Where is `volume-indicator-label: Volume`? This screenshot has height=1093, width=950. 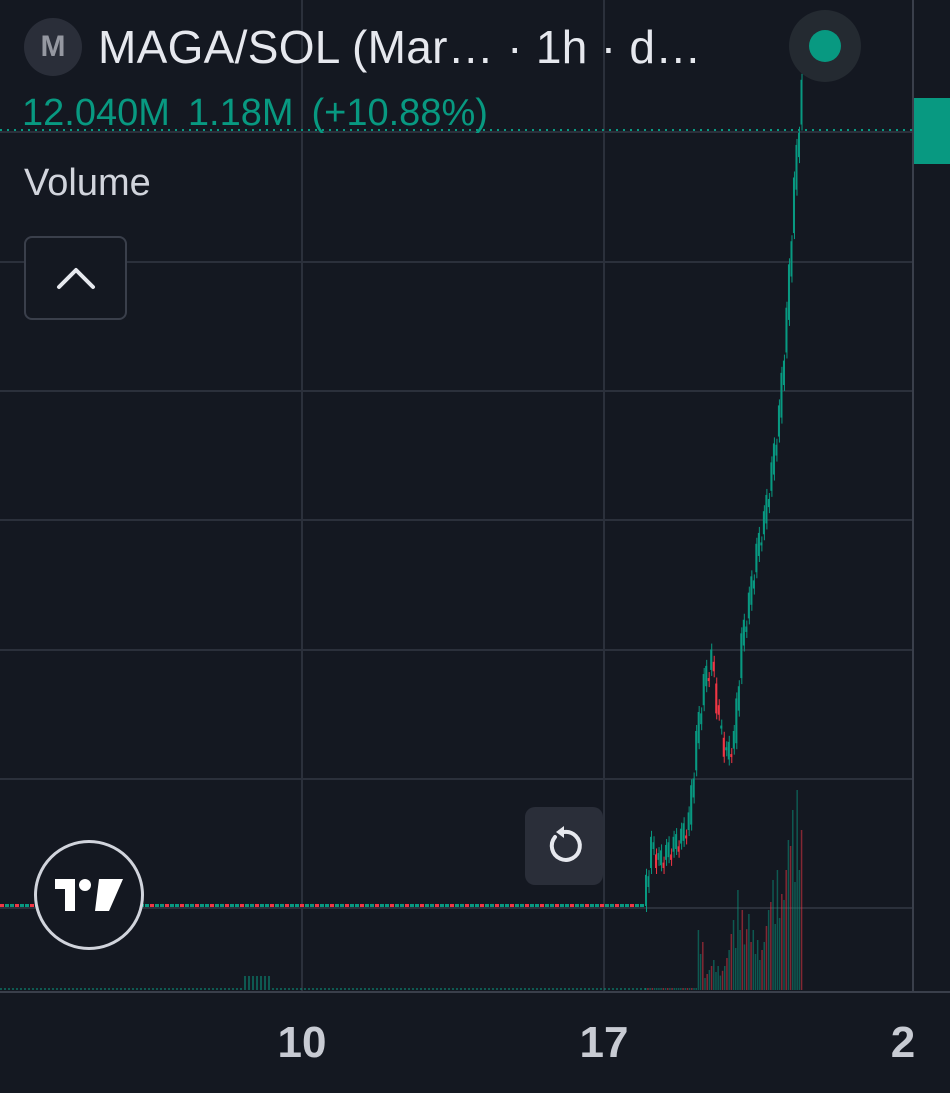 volume-indicator-label: Volume is located at coordinates (87, 183).